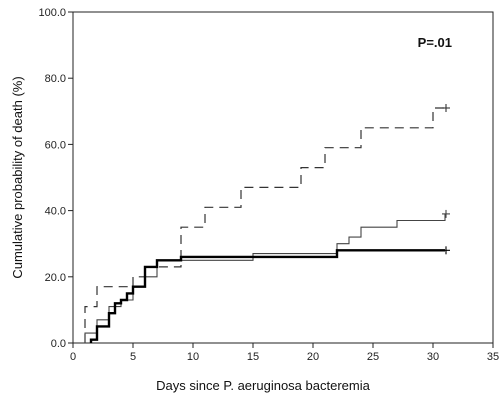 This screenshot has height=400, width=499. I want to click on x-tick-label: 20, so click(313, 357).